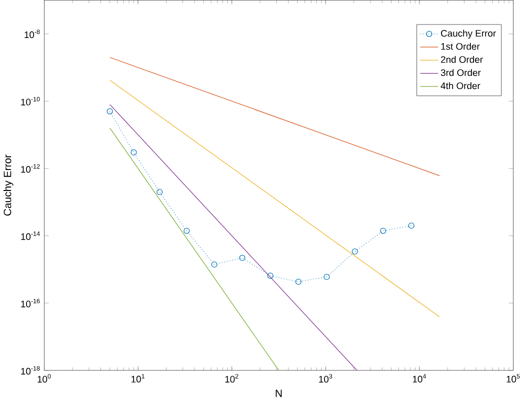 This screenshot has height=400, width=524. I want to click on legend-label: 3rd Order, so click(460, 72).